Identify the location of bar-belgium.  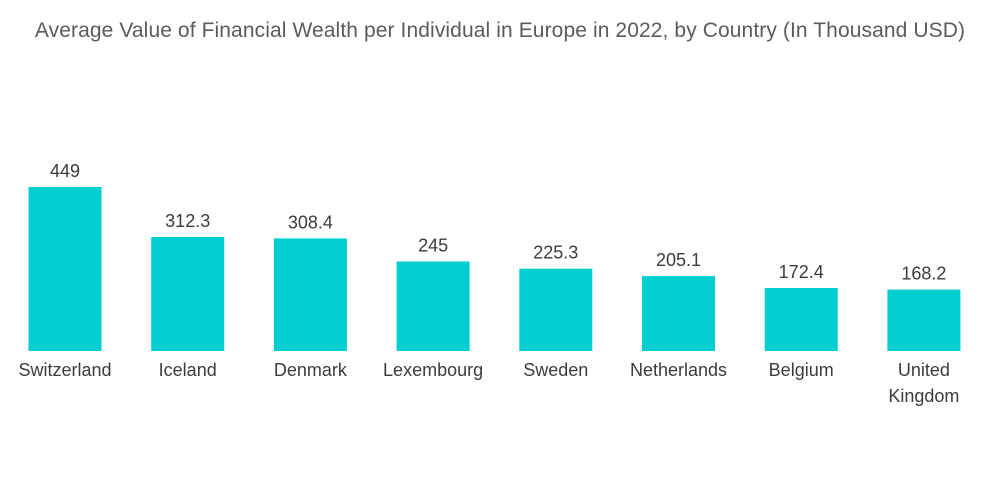
(801, 319).